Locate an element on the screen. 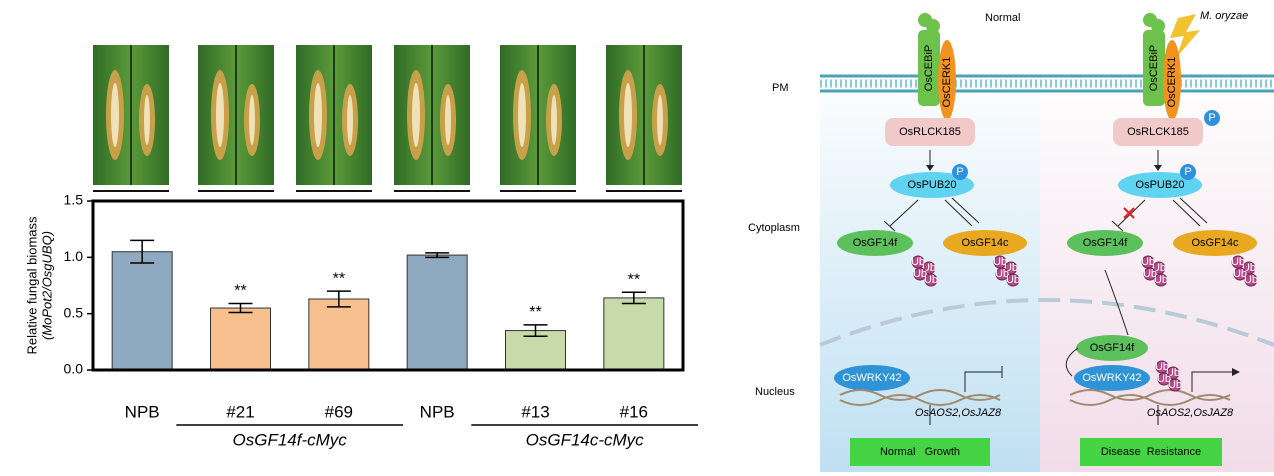  x-tick-label: #16 is located at coordinates (634, 411).